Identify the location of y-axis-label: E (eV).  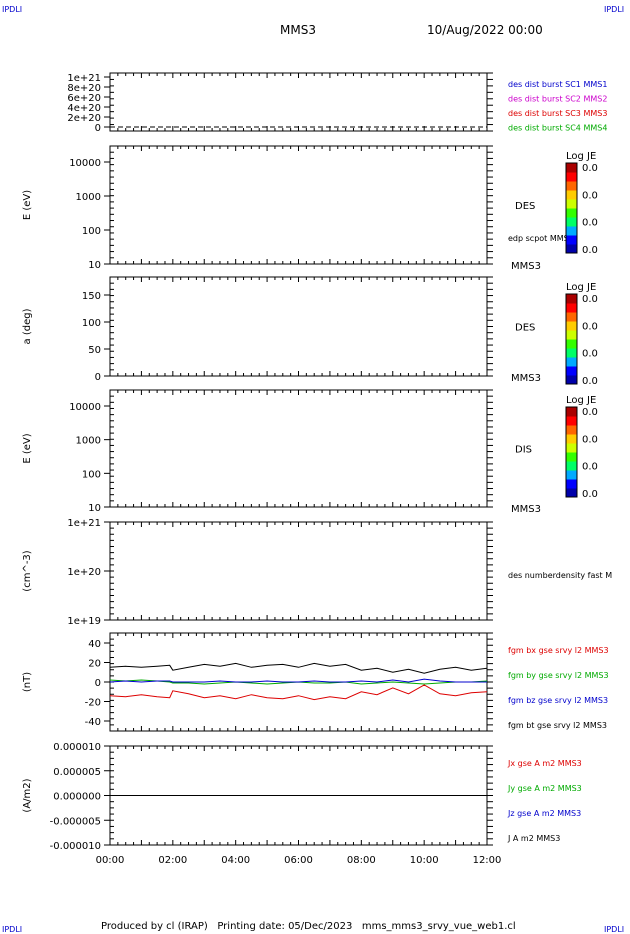
(27, 448).